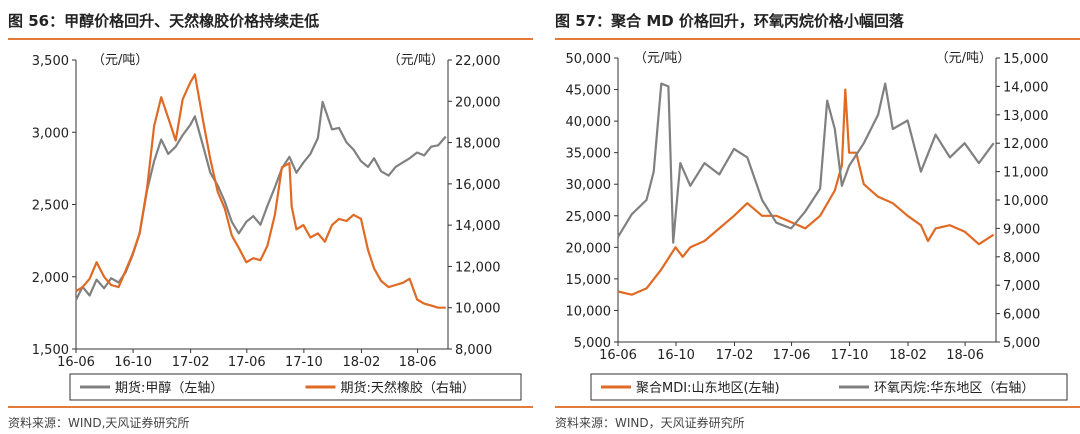  Describe the element at coordinates (589, 217) in the screenshot. I see `left-tick-label: 25,000` at that location.